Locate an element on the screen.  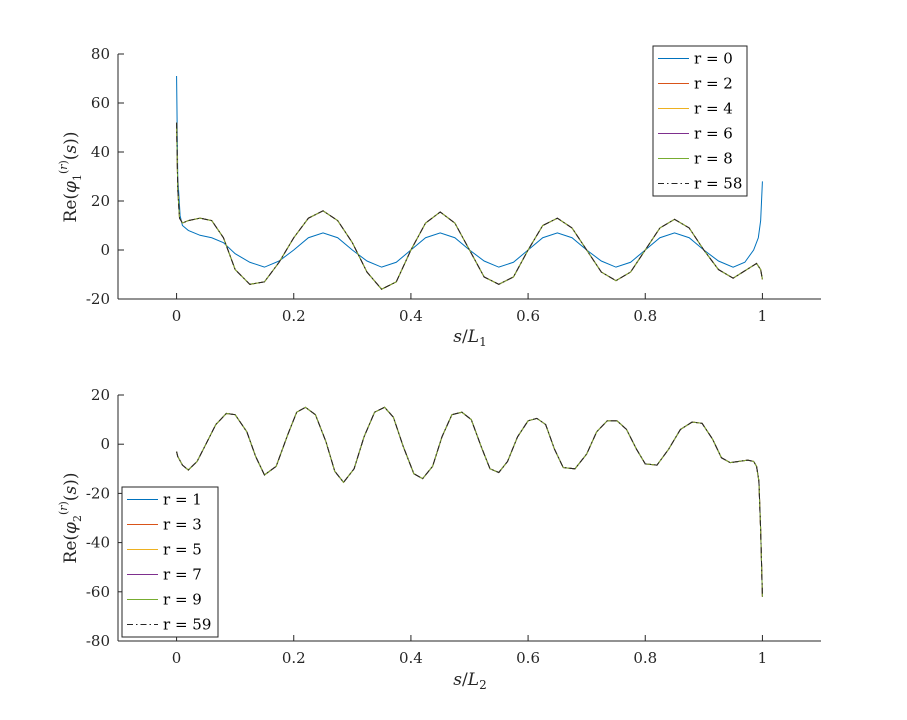
bottom-x-tick-label: 0.2 is located at coordinates (294, 658).